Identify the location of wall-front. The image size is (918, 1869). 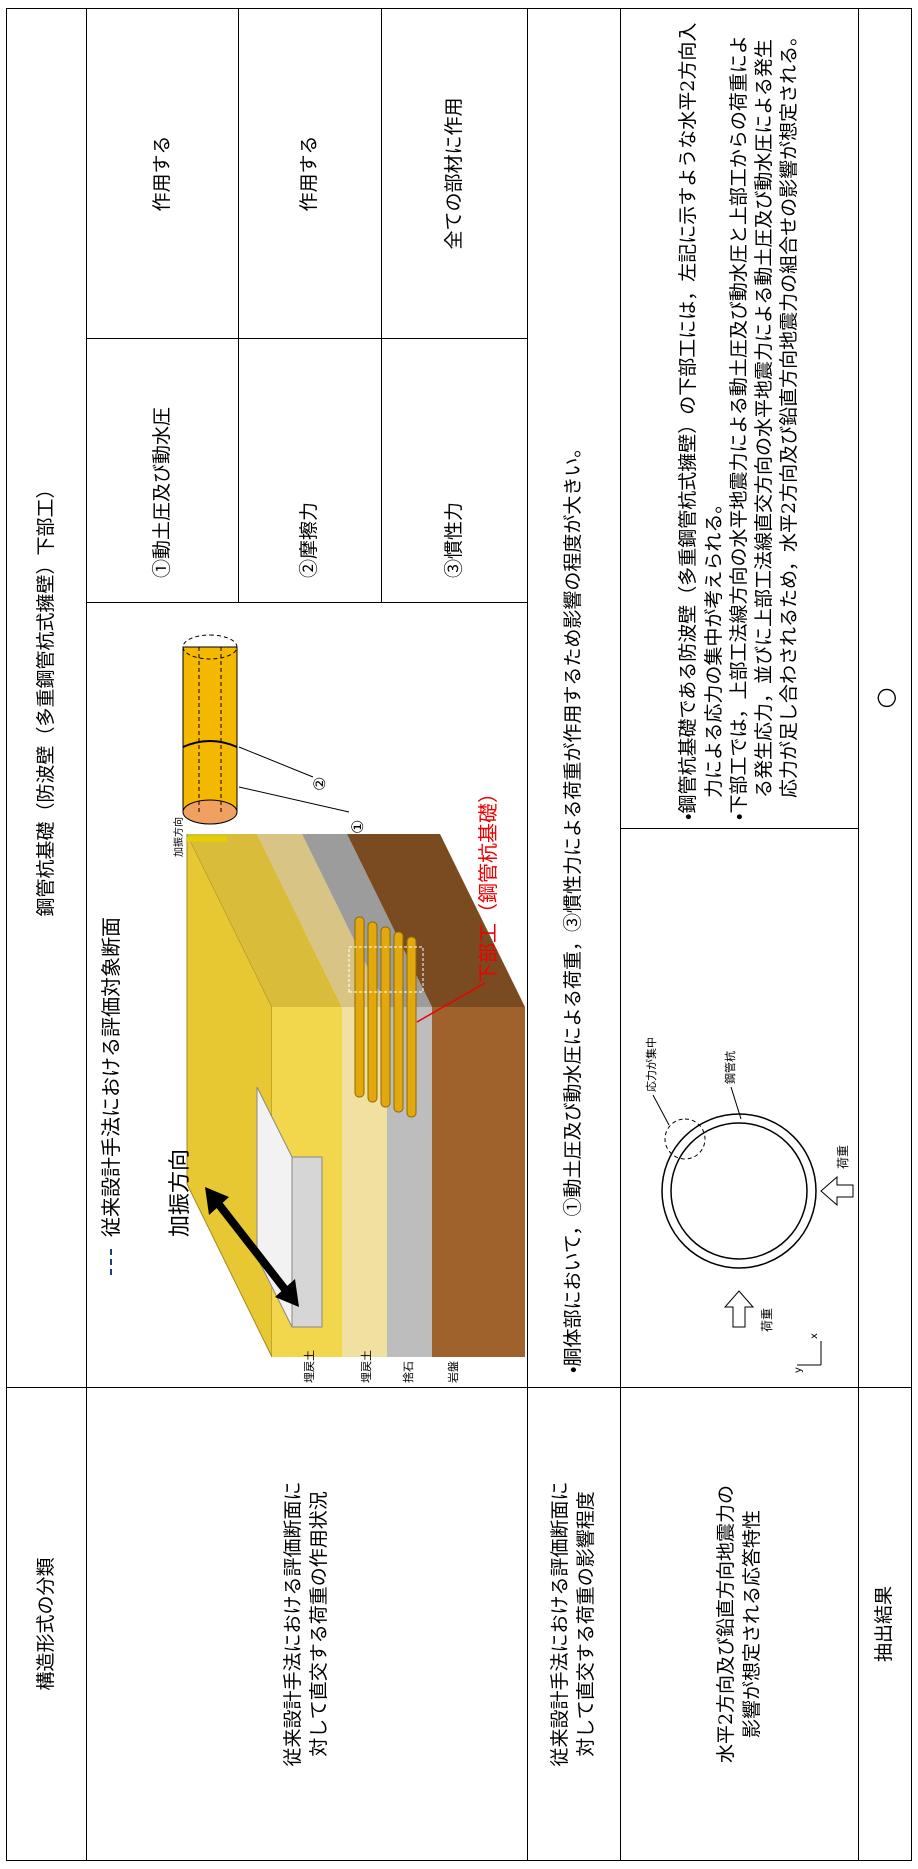
(307, 1242).